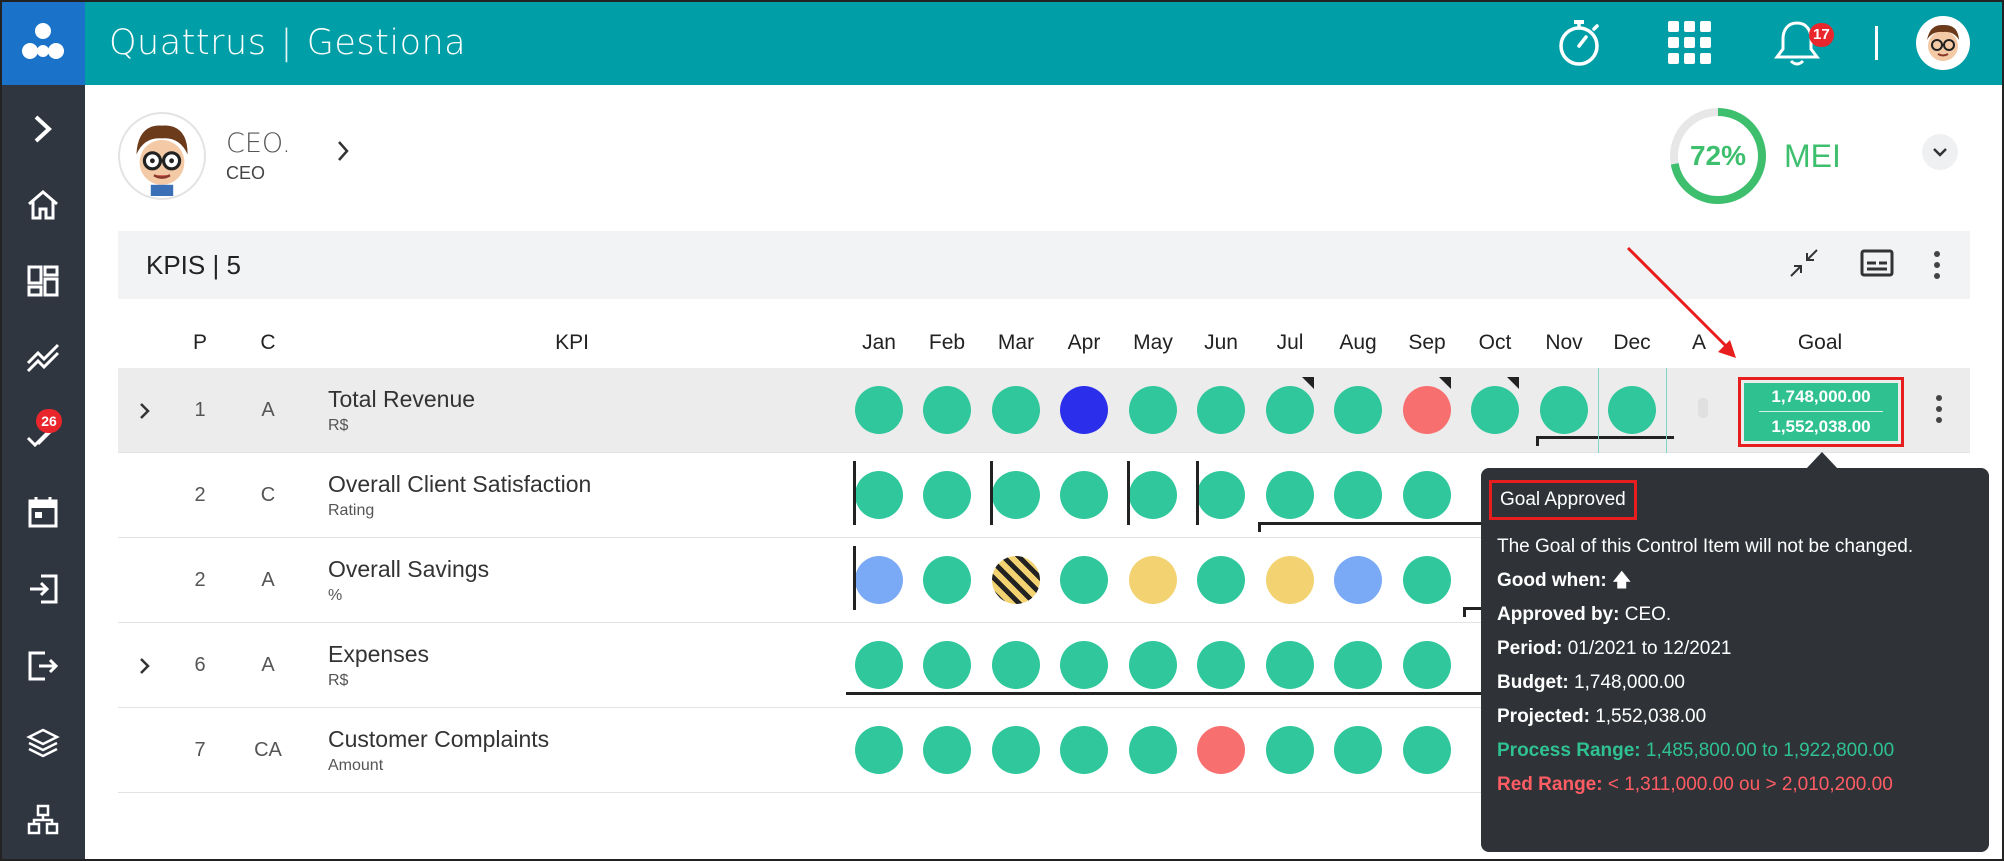 This screenshot has width=2004, height=861. What do you see at coordinates (1940, 152) in the screenshot?
I see `mei-dropdown-button` at bounding box center [1940, 152].